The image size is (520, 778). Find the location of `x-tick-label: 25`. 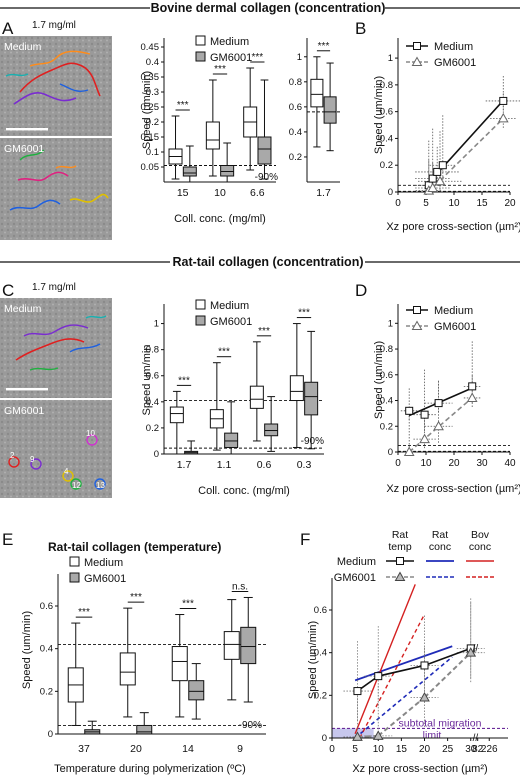

x-tick-label: 25 is located at coordinates (448, 749).